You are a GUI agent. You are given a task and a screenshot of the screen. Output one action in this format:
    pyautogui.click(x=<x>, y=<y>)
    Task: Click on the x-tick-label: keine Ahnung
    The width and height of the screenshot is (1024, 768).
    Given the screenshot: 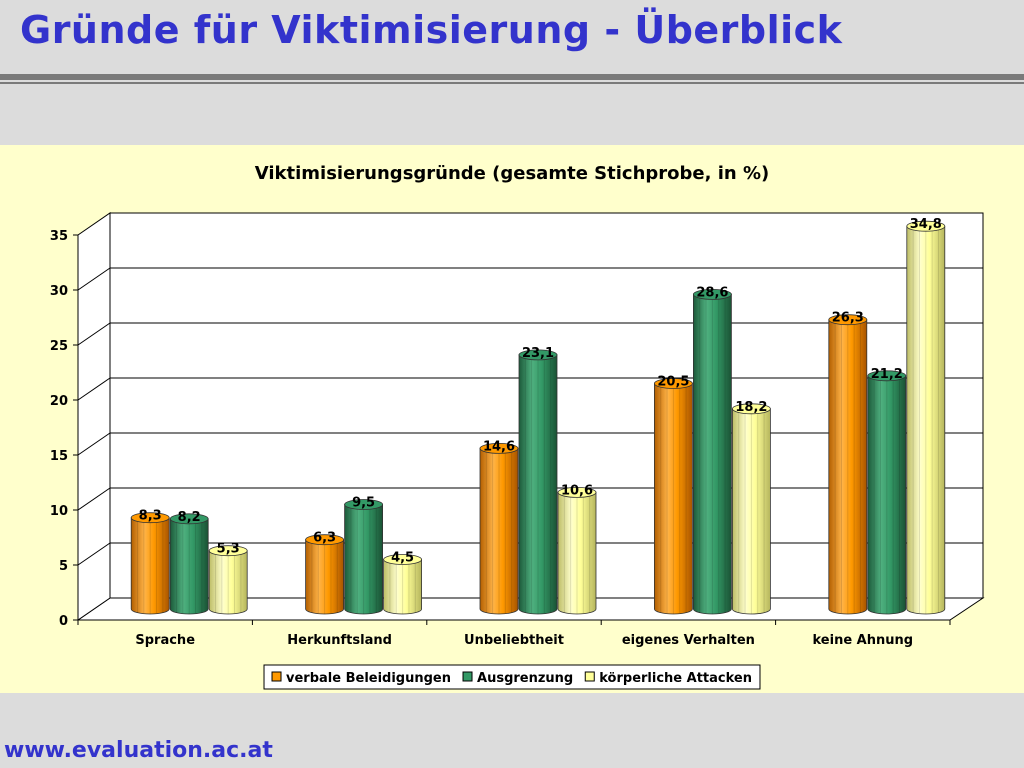 What is the action you would take?
    pyautogui.click(x=863, y=640)
    